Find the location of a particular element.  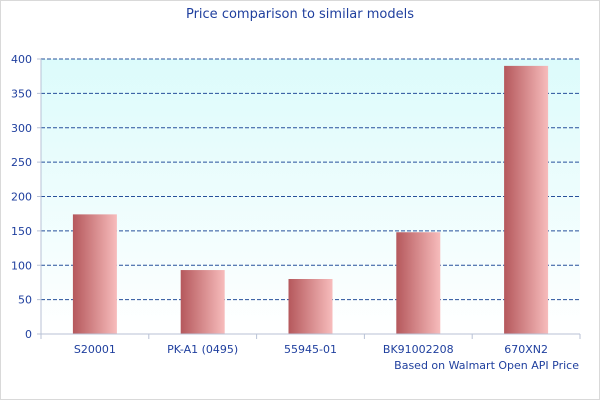

bar-s20001 is located at coordinates (94, 274).